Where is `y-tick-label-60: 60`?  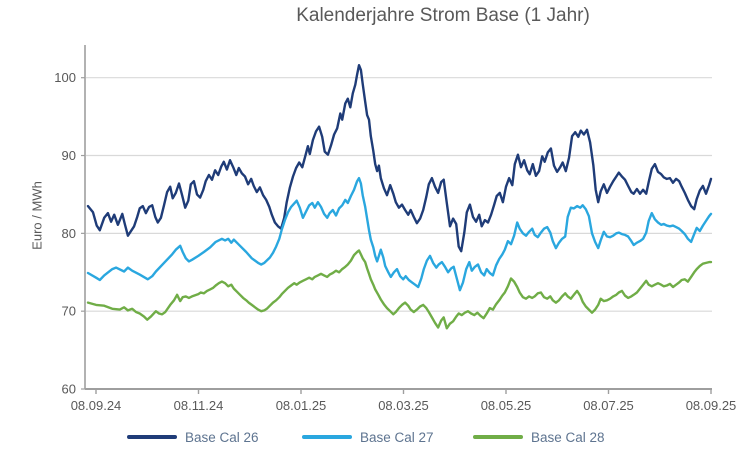 y-tick-label-60: 60 is located at coordinates (69, 389).